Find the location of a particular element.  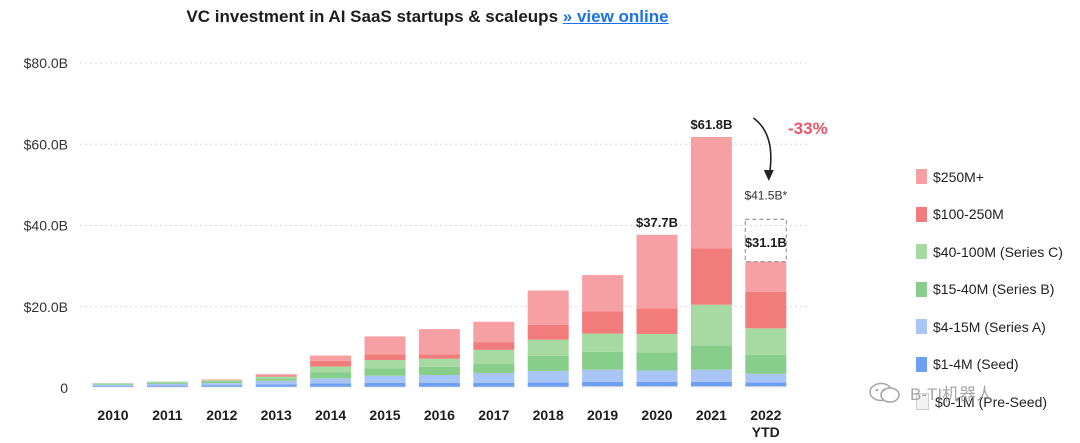

legend-item: $40-100M (Series C) is located at coordinates (996, 252).